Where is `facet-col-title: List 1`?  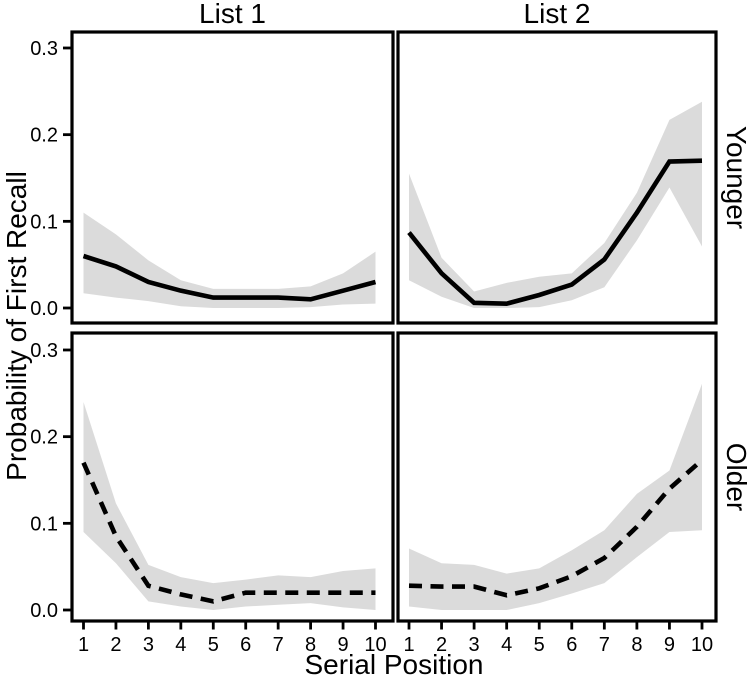
facet-col-title: List 1 is located at coordinates (232, 14).